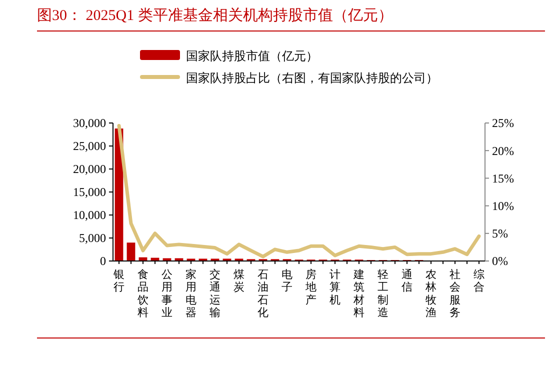  Describe the element at coordinates (479, 281) in the screenshot. I see `x-tick-label: 综合` at that location.